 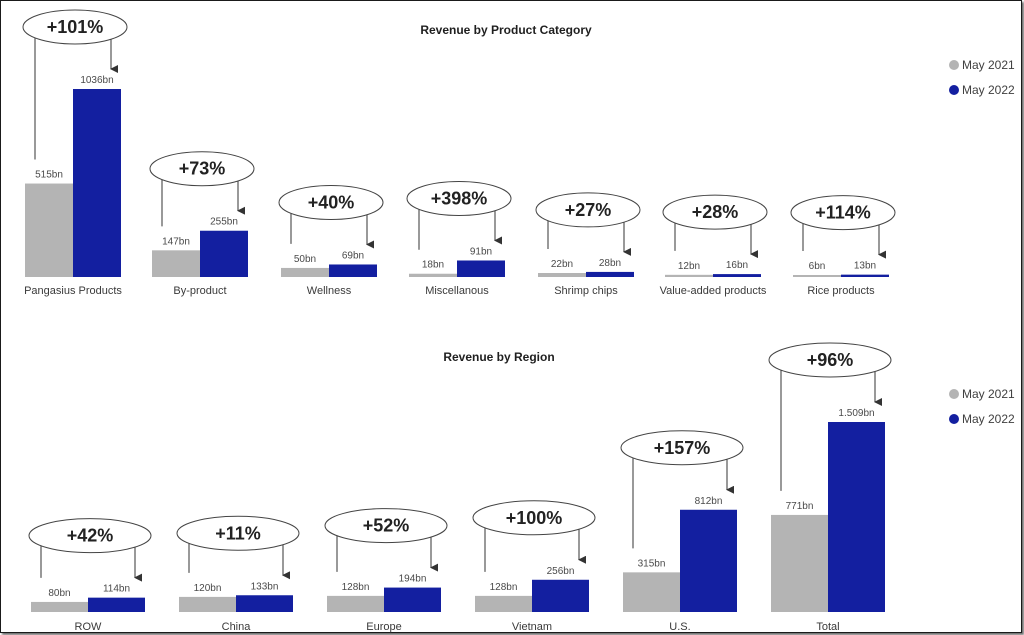 What do you see at coordinates (331, 202) in the screenshot?
I see `growth-percentage: +40%` at bounding box center [331, 202].